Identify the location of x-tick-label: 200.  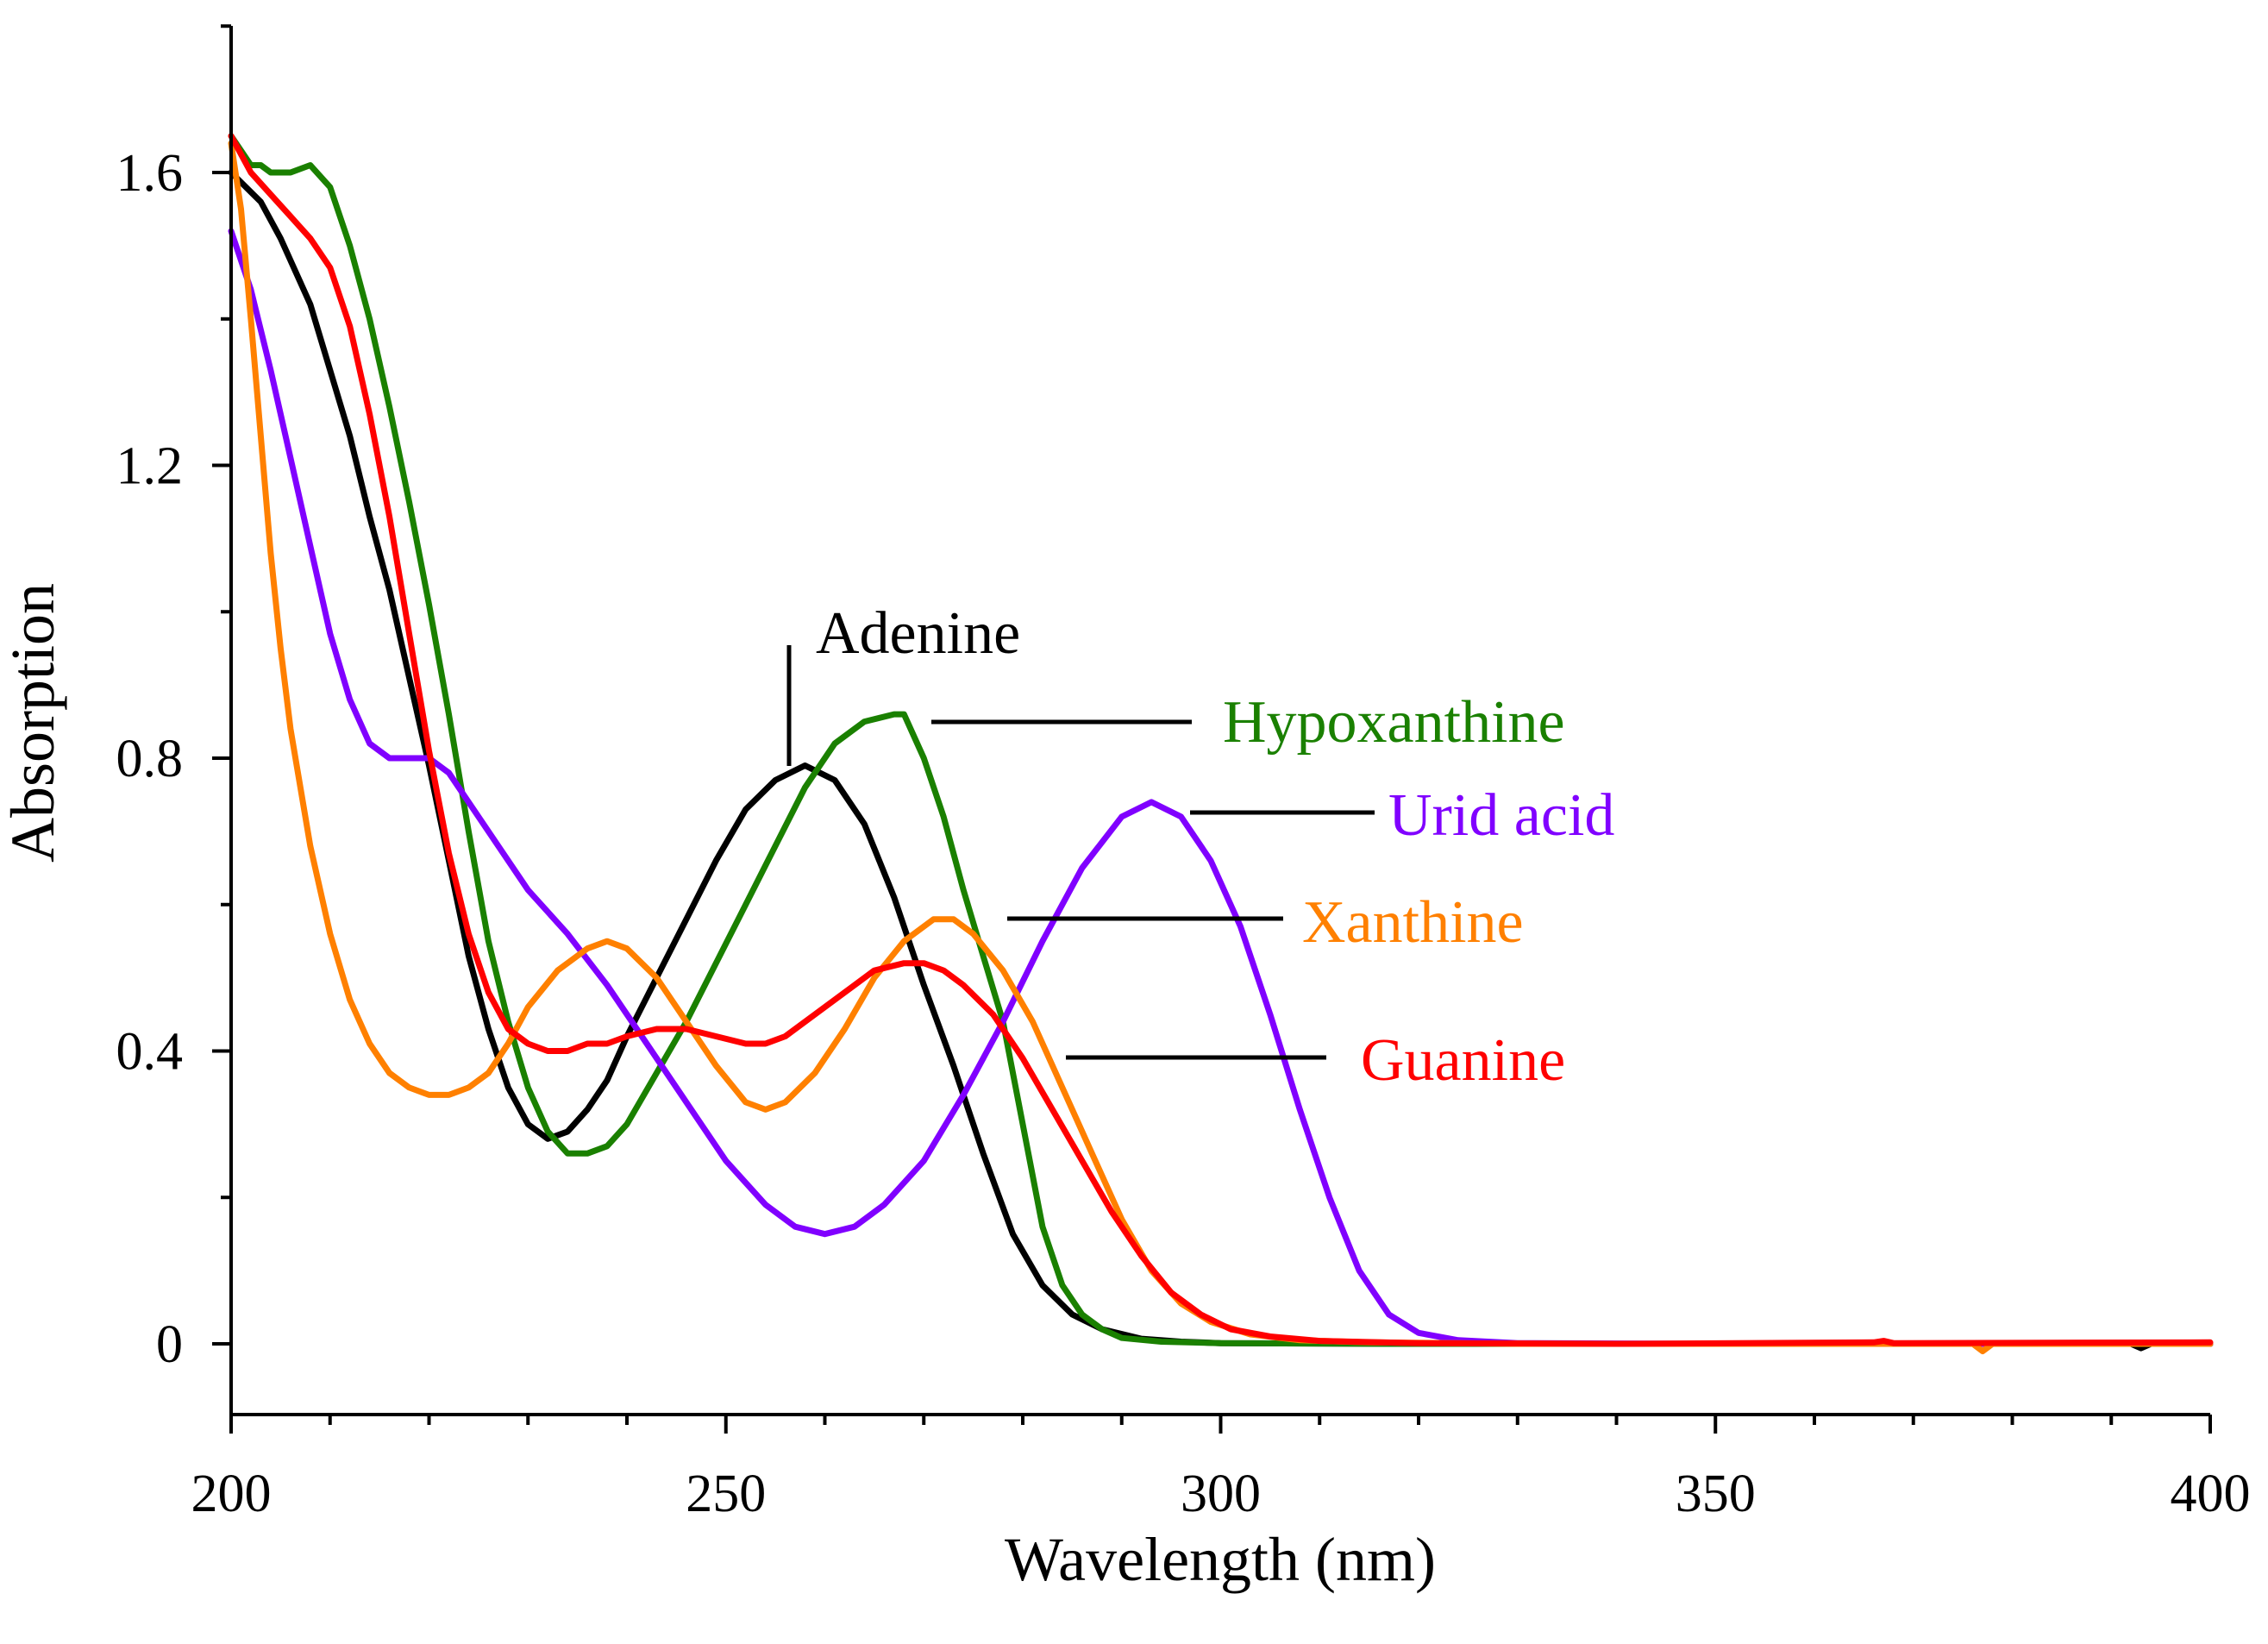
(231, 1494).